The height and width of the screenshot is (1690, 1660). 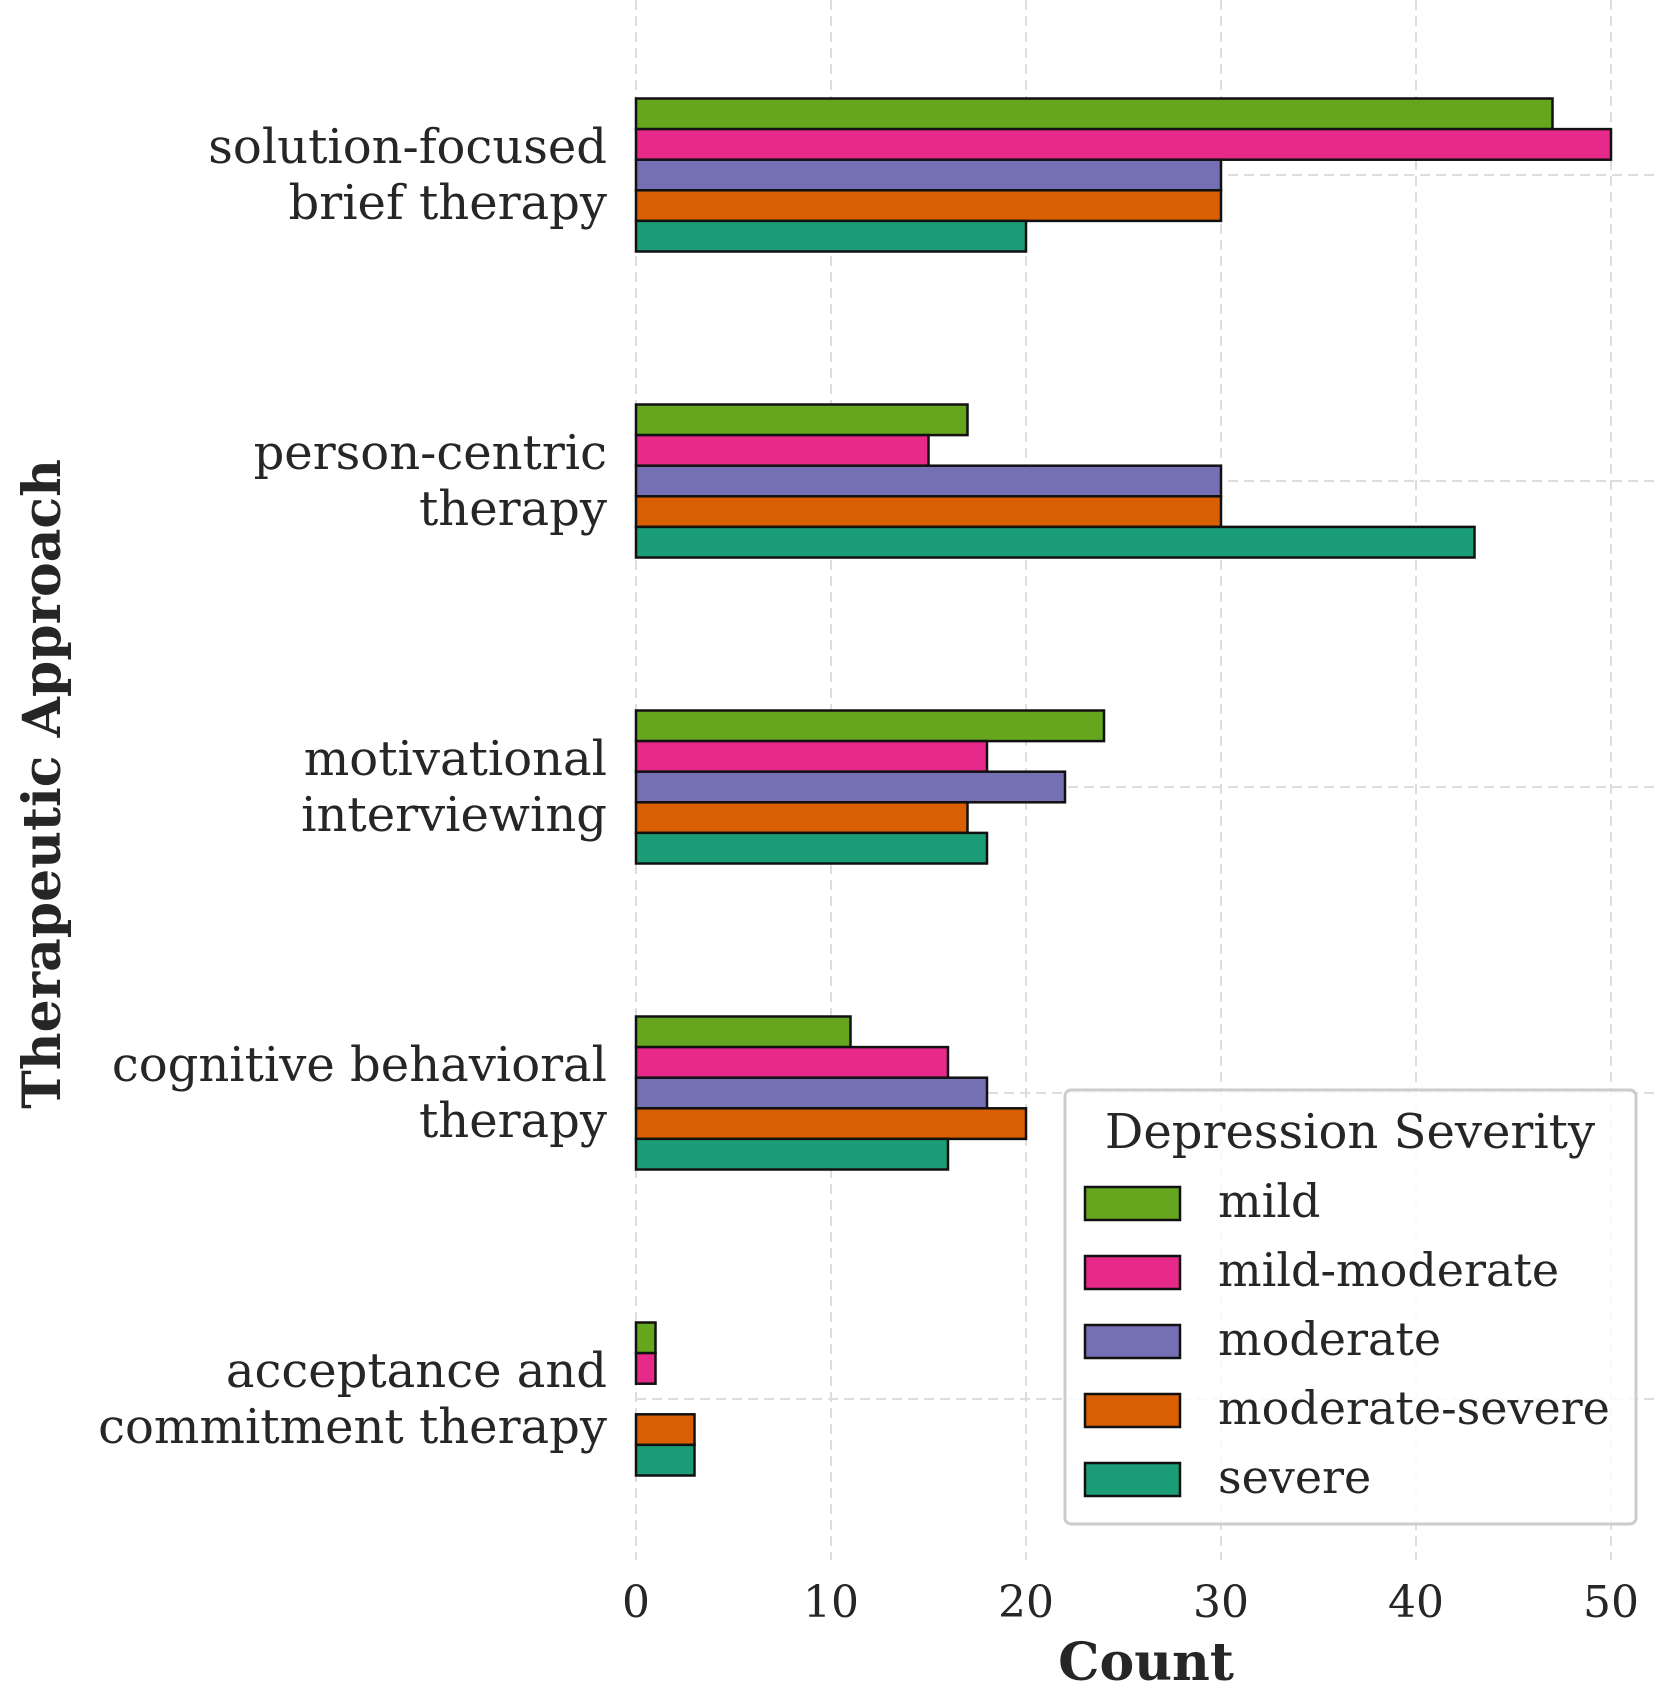 What do you see at coordinates (1414, 1408) in the screenshot?
I see `legend-label-moderate-severe: moderate-severe` at bounding box center [1414, 1408].